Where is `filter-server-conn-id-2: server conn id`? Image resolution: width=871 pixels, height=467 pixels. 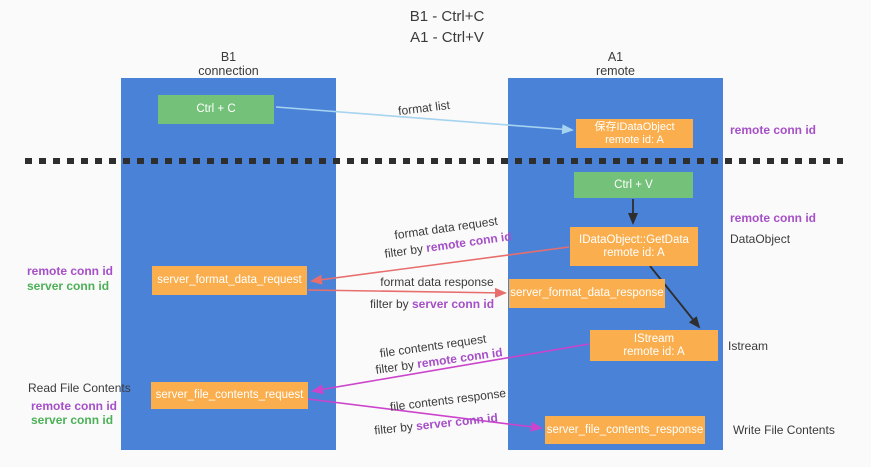
filter-server-conn-id-2: server conn id is located at coordinates (457, 422).